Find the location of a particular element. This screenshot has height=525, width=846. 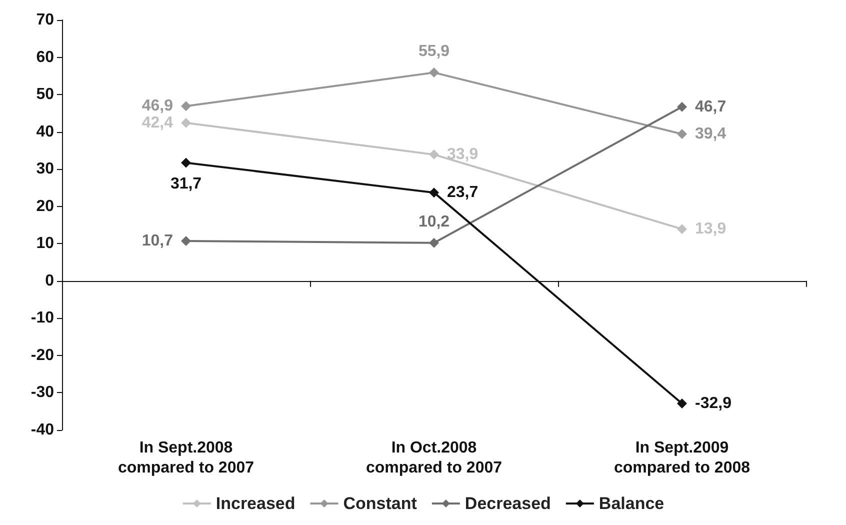

x-tick-label: In Sept.2008 compared to 2007 is located at coordinates (186, 458).